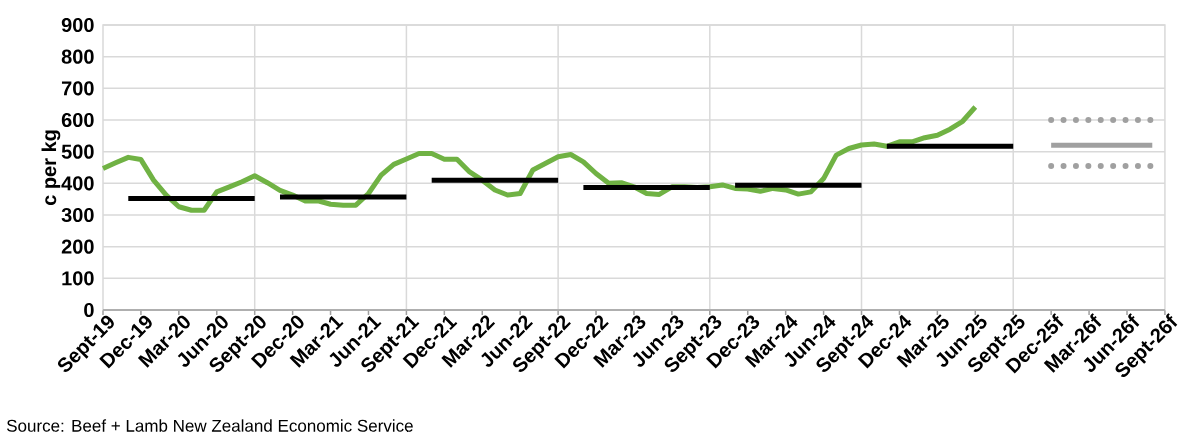  What do you see at coordinates (77, 246) in the screenshot?
I see `y-tick-label: 200` at bounding box center [77, 246].